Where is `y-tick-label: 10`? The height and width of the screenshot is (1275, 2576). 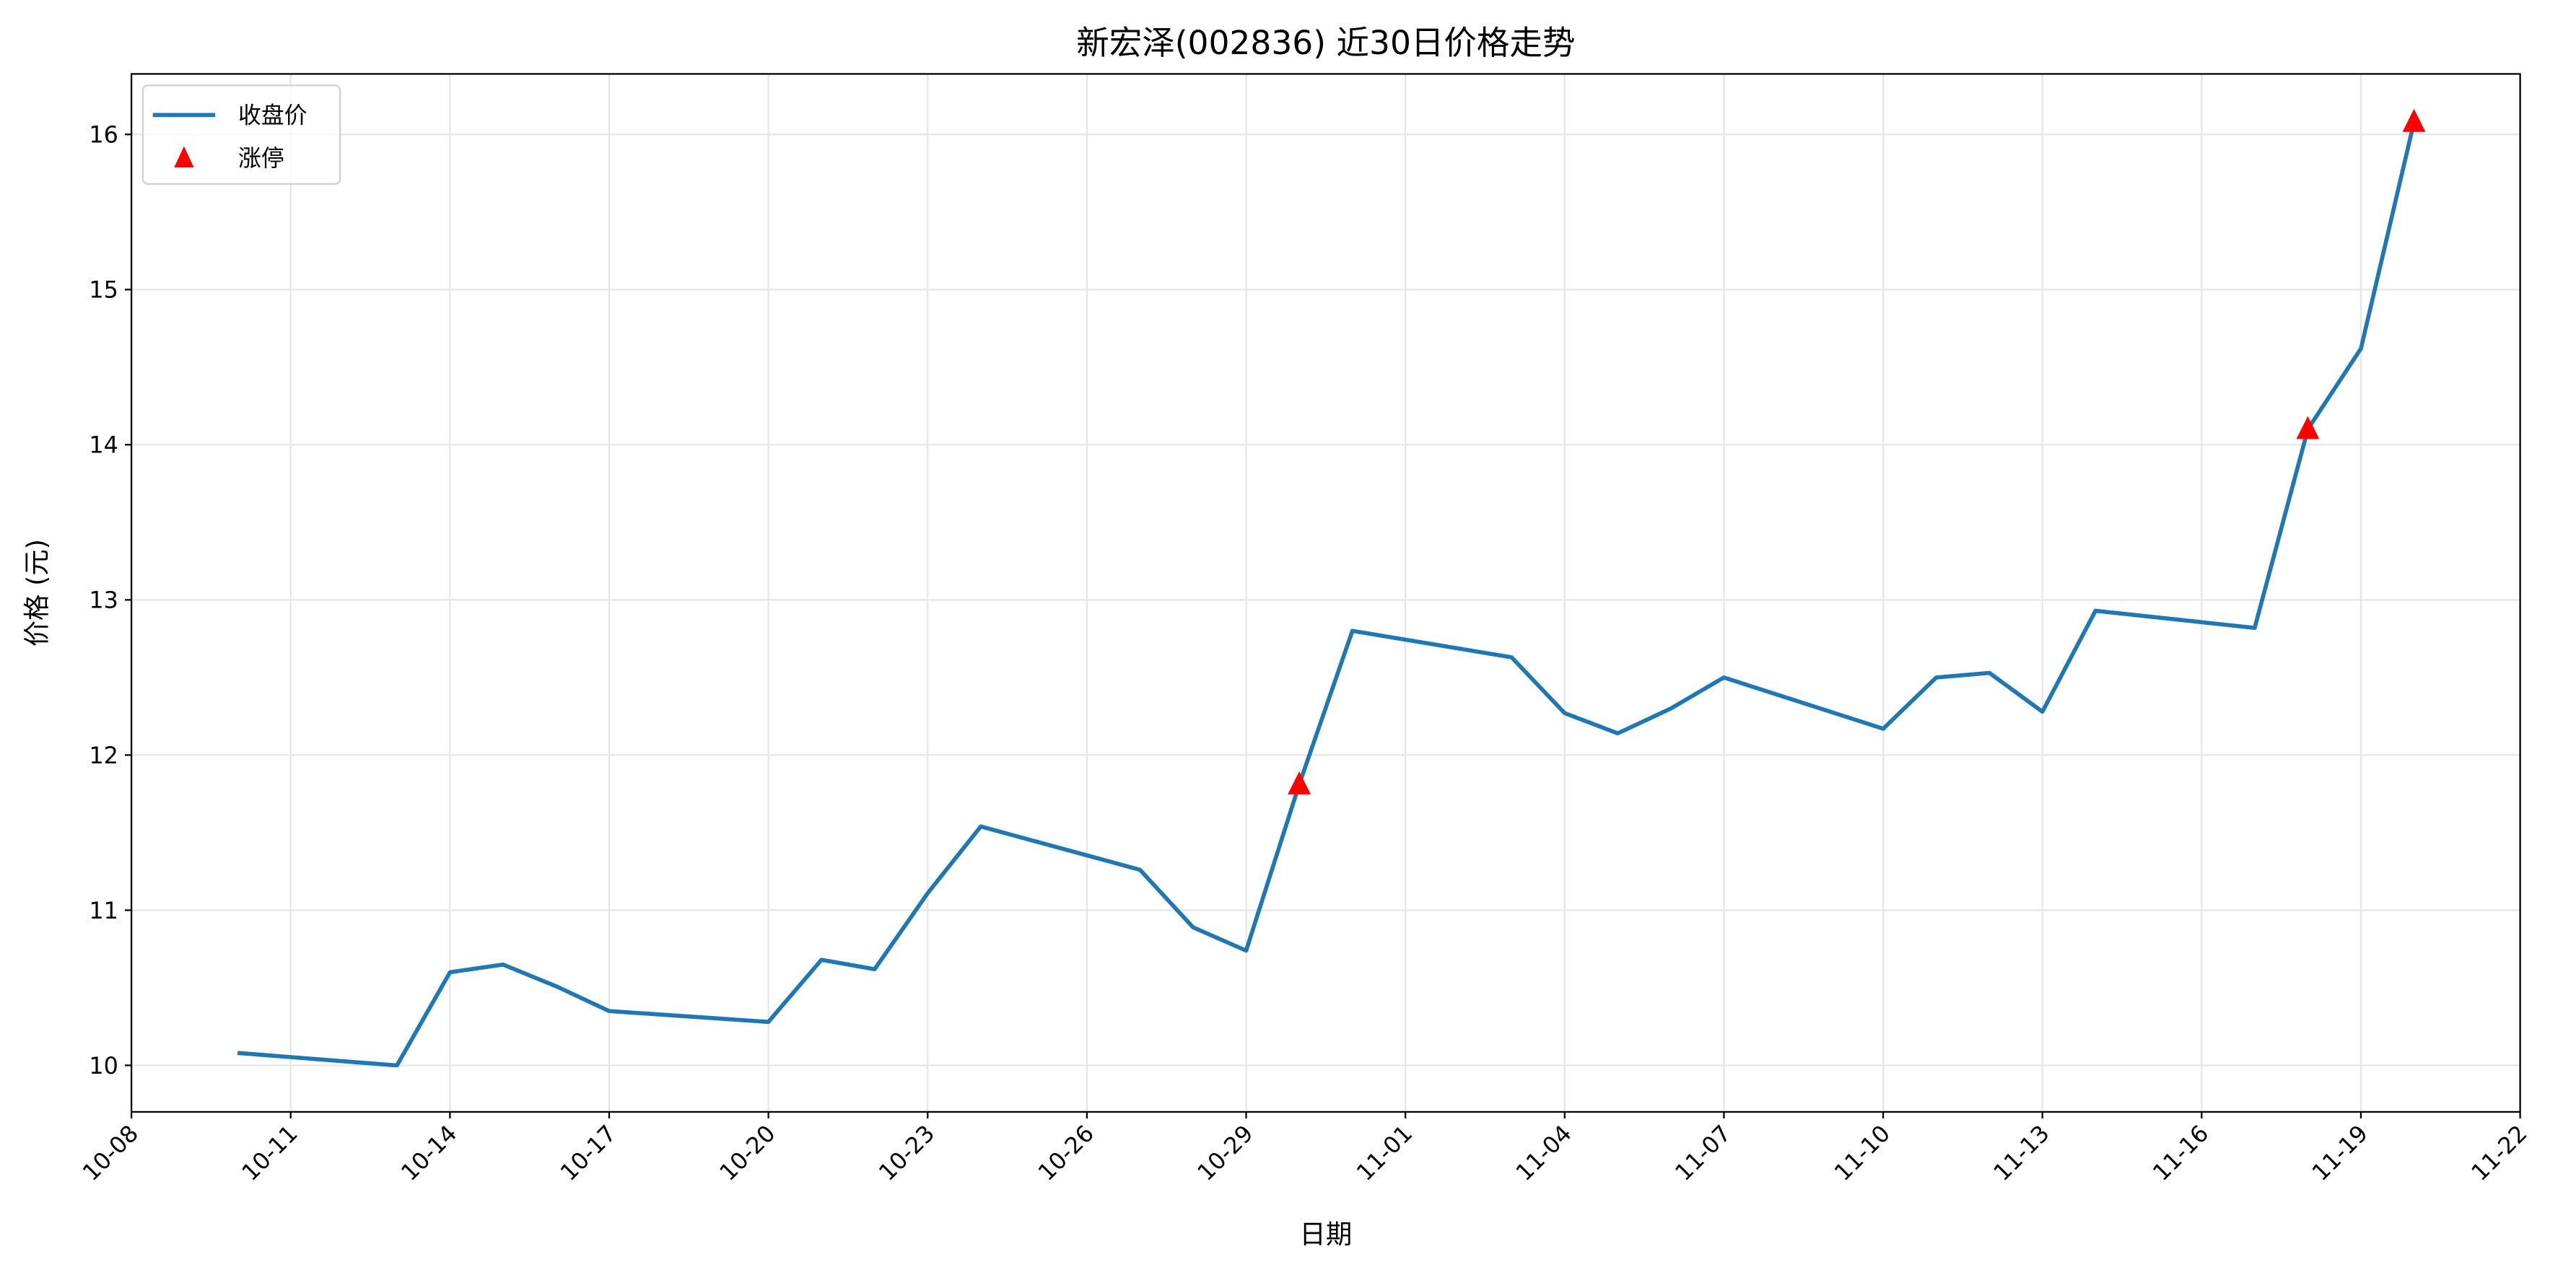
y-tick-label: 10 is located at coordinates (103, 1066).